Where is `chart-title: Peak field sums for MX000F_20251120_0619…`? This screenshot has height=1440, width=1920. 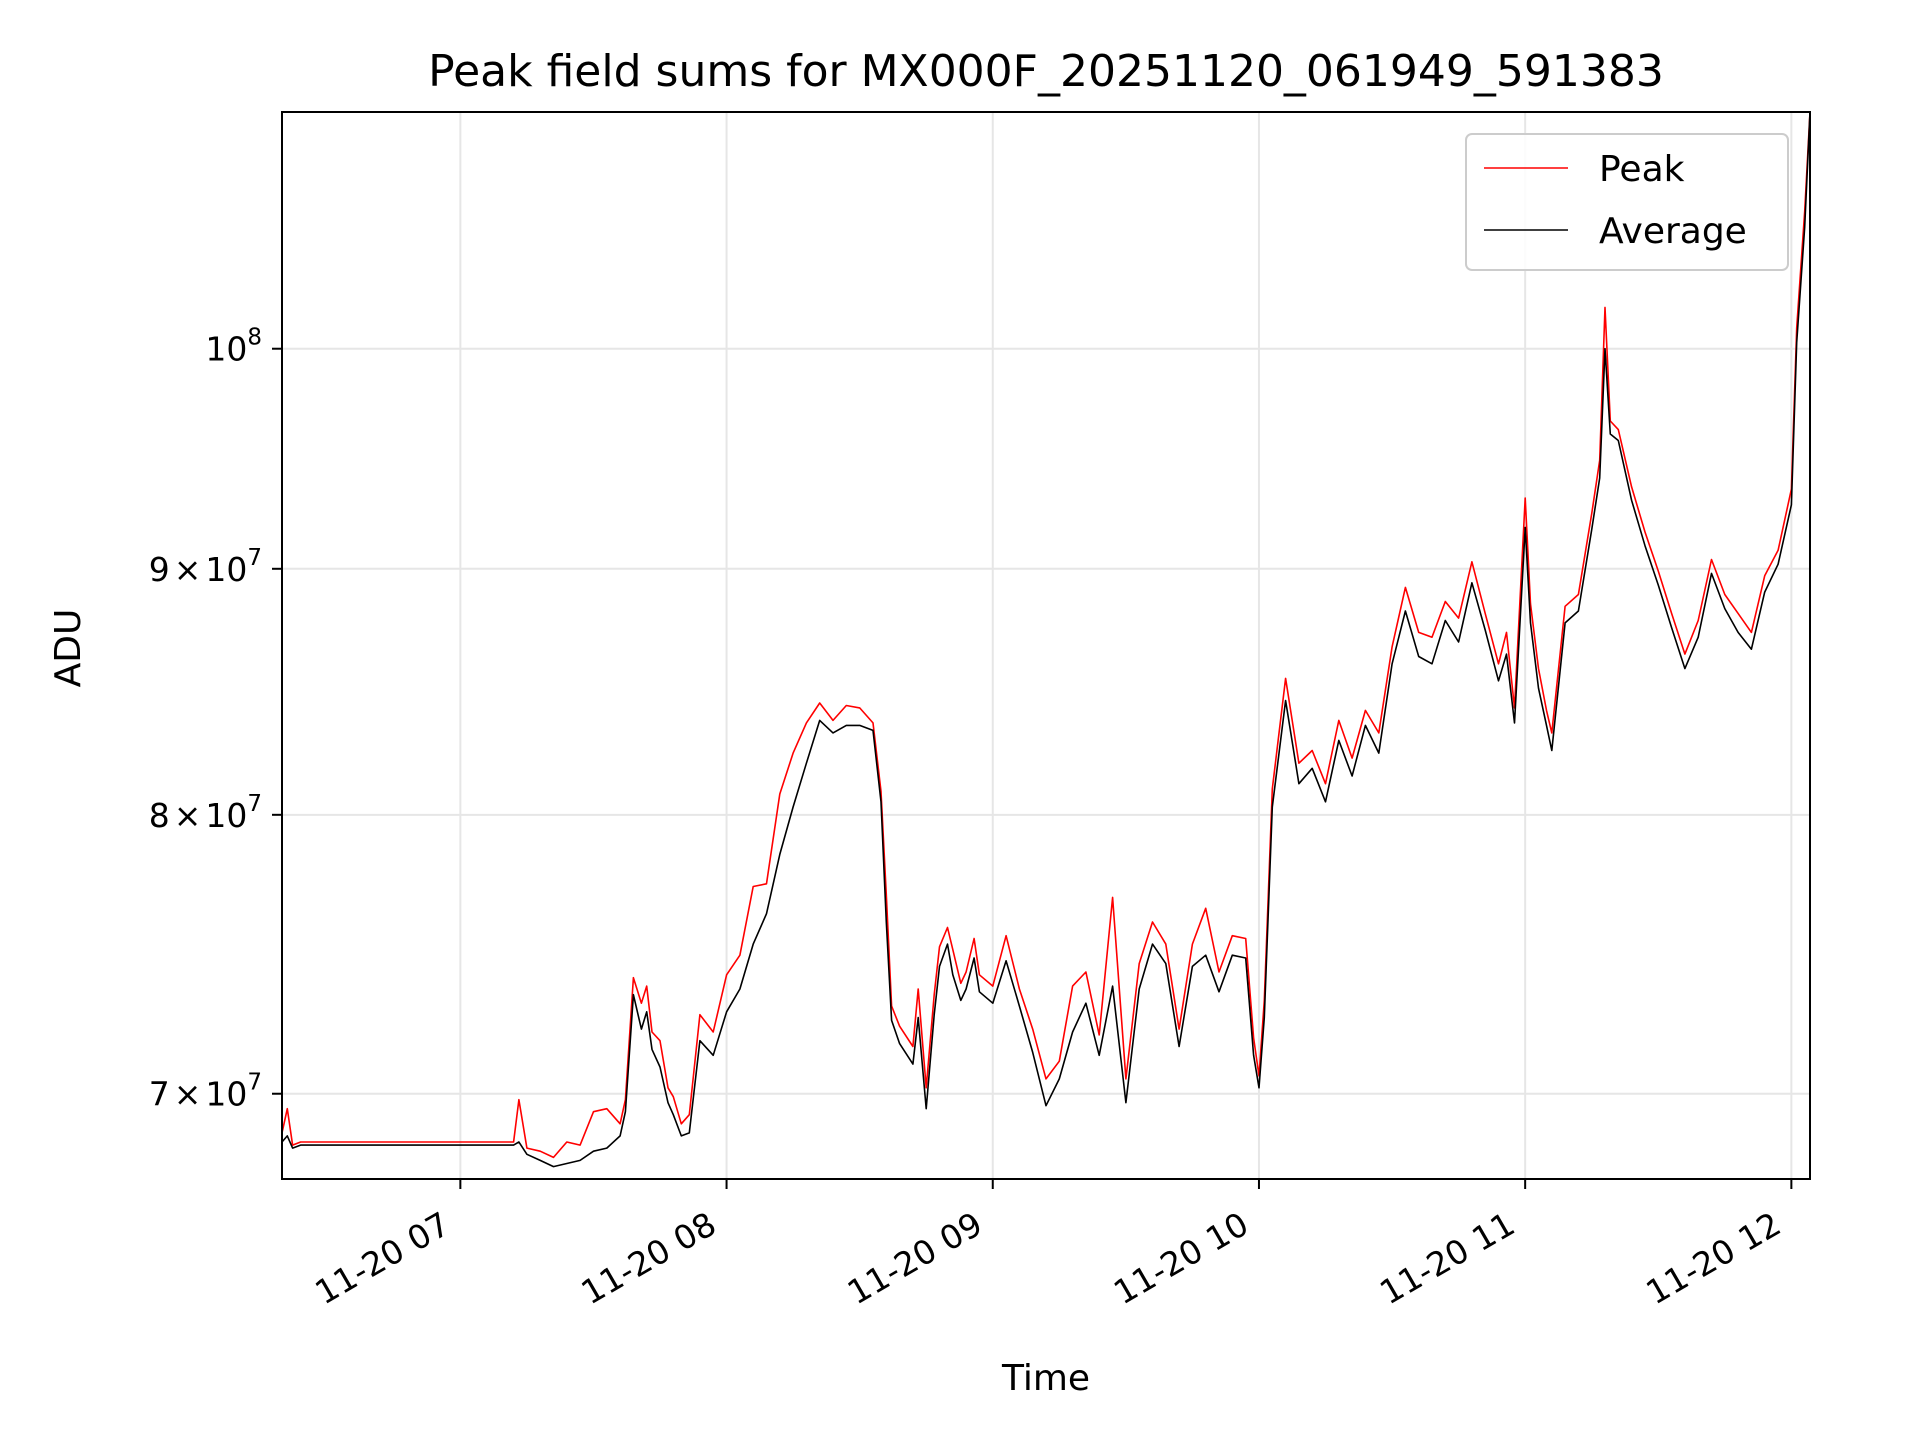 chart-title: Peak field sums for MX000F_20251120_0619… is located at coordinates (1046, 71).